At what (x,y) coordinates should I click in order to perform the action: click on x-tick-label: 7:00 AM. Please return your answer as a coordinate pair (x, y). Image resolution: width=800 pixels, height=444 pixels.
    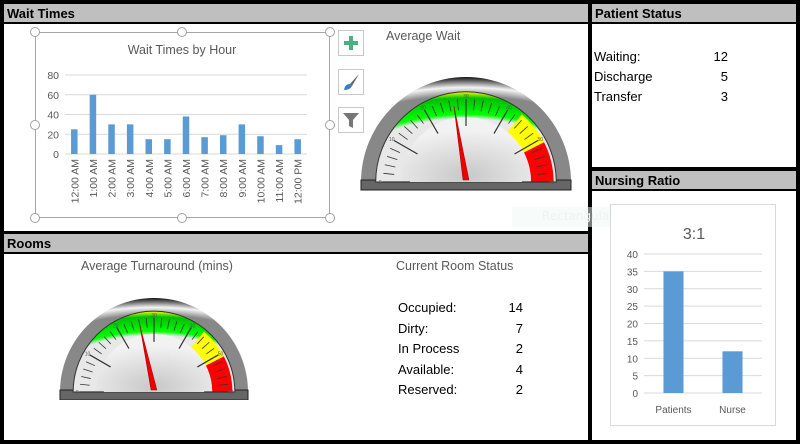
    Looking at the image, I should click on (206, 178).